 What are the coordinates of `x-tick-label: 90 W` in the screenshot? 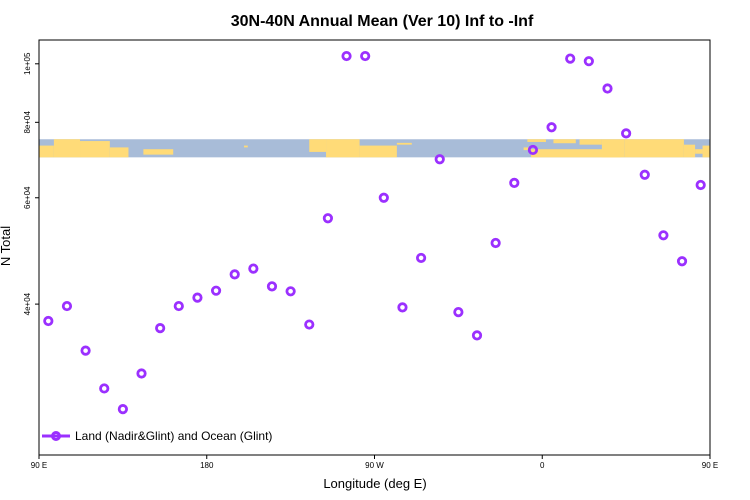 It's located at (374, 465).